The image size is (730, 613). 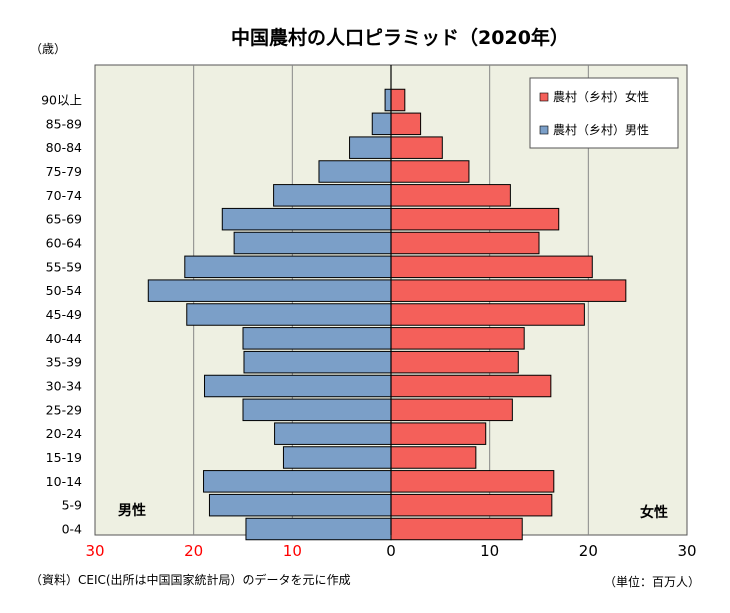 I want to click on x-tick-label: 0, so click(x=391, y=551).